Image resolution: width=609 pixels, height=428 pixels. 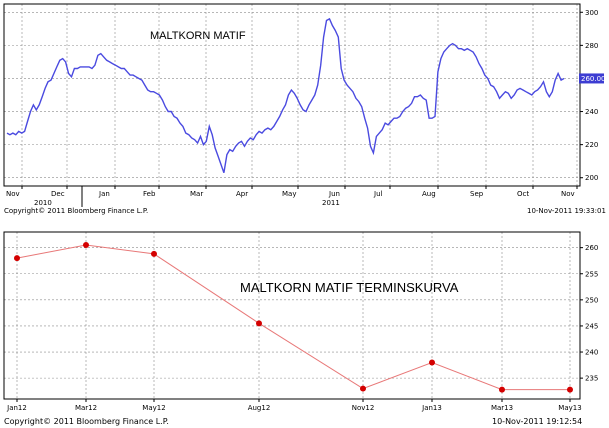 I want to click on top-x-tick-label: Sep, so click(x=477, y=194).